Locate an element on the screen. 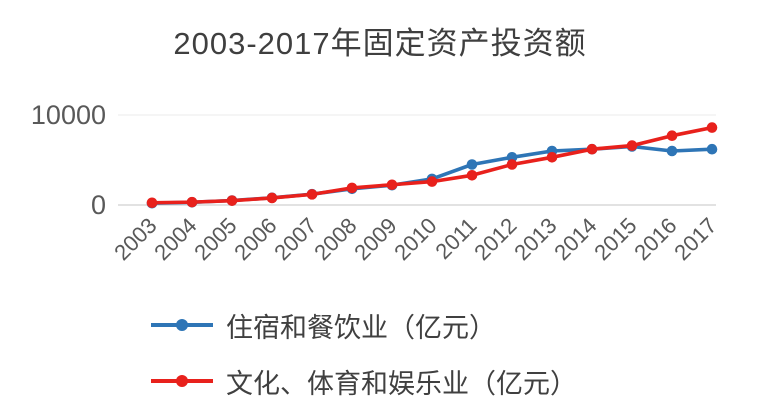 Image resolution: width=760 pixels, height=410 pixels. x-axis-tick-label: 2004 is located at coordinates (175, 239).